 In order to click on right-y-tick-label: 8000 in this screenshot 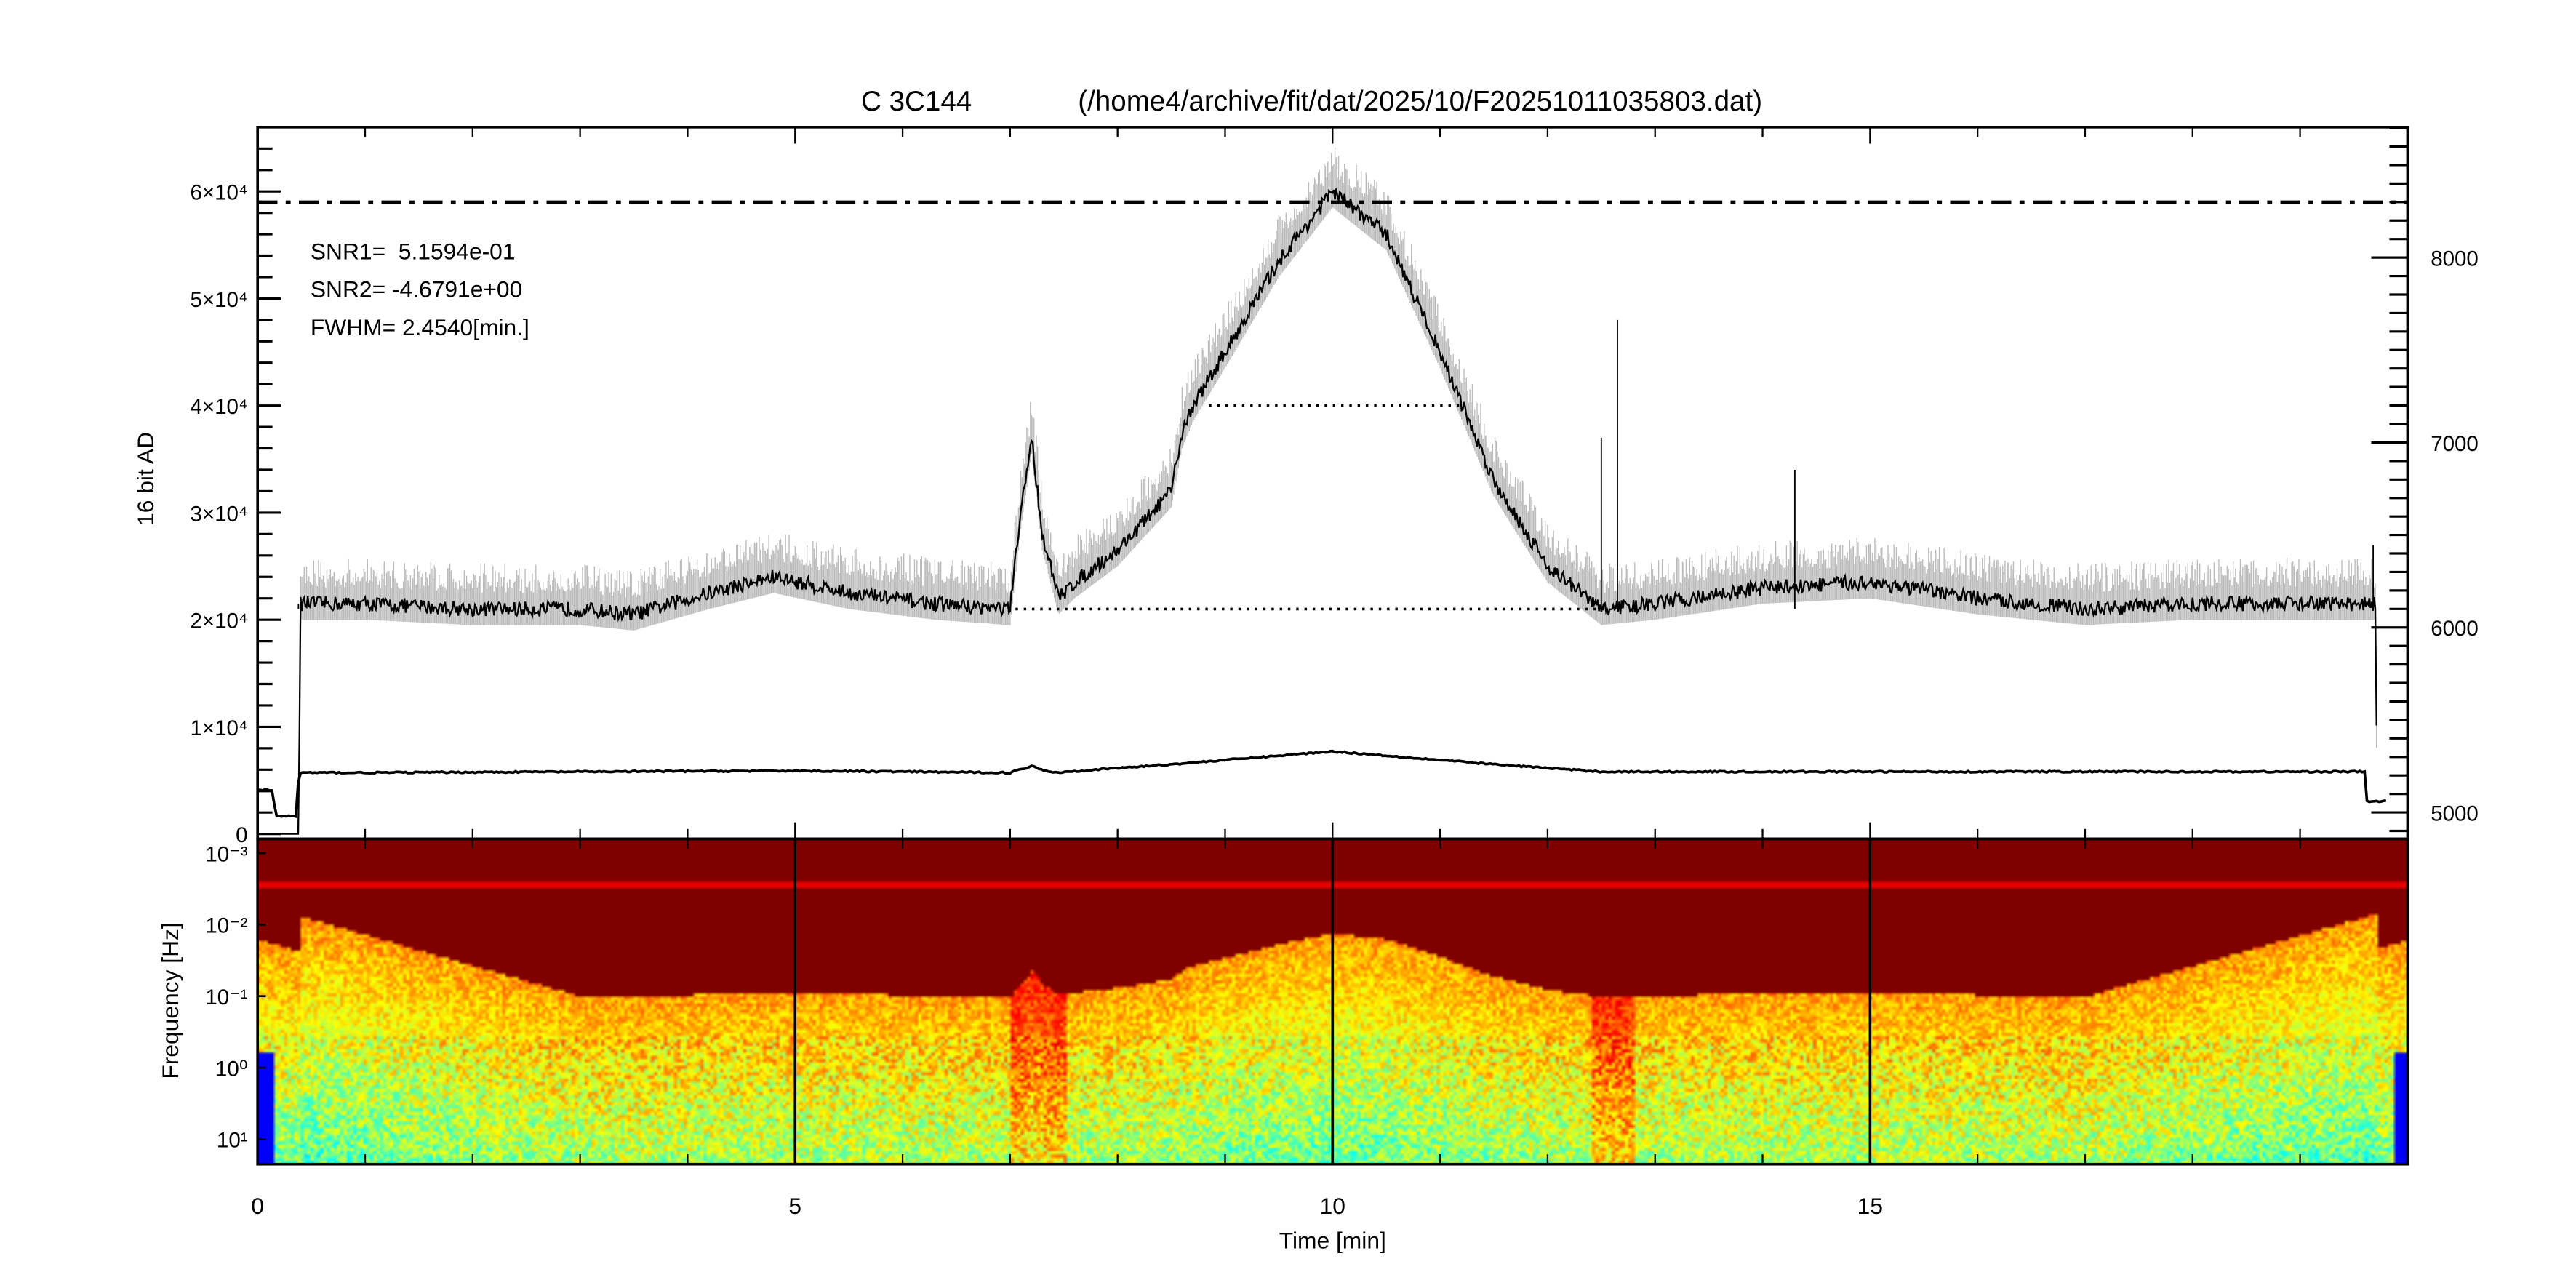, I will do `click(2455, 259)`.